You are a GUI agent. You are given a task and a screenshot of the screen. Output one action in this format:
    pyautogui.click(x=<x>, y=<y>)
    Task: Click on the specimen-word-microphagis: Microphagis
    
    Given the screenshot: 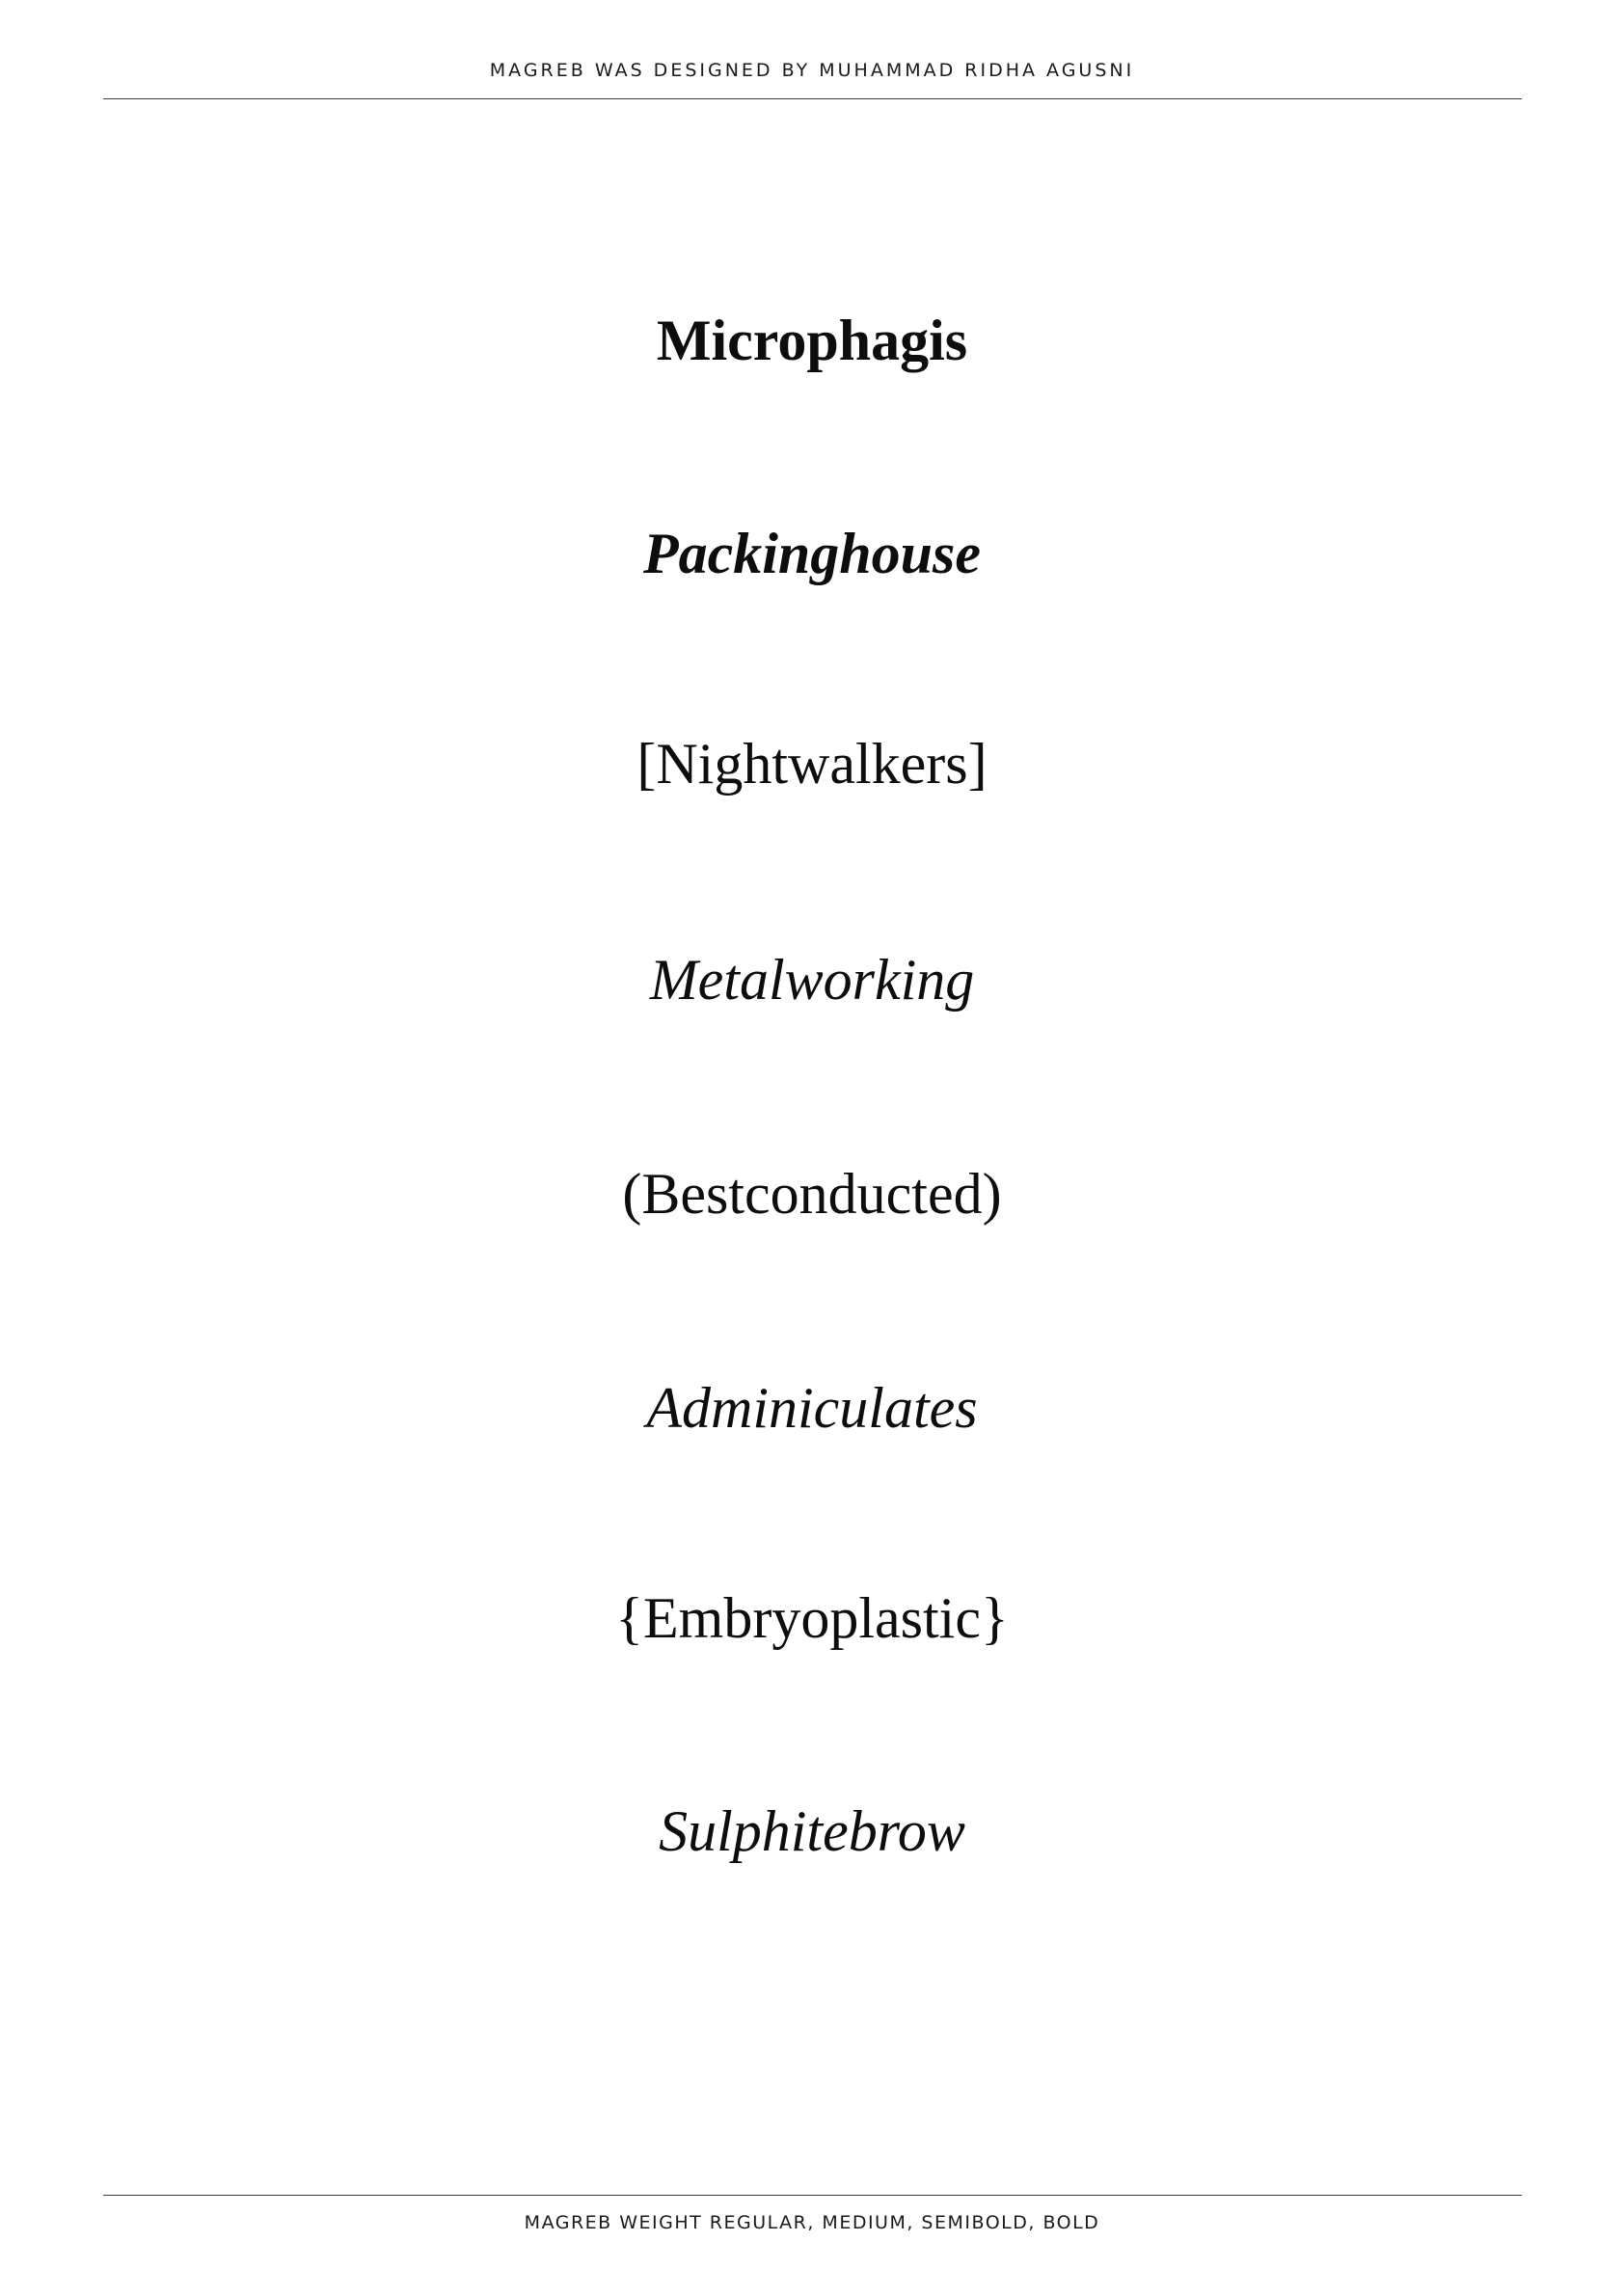 What is the action you would take?
    pyautogui.click(x=812, y=340)
    